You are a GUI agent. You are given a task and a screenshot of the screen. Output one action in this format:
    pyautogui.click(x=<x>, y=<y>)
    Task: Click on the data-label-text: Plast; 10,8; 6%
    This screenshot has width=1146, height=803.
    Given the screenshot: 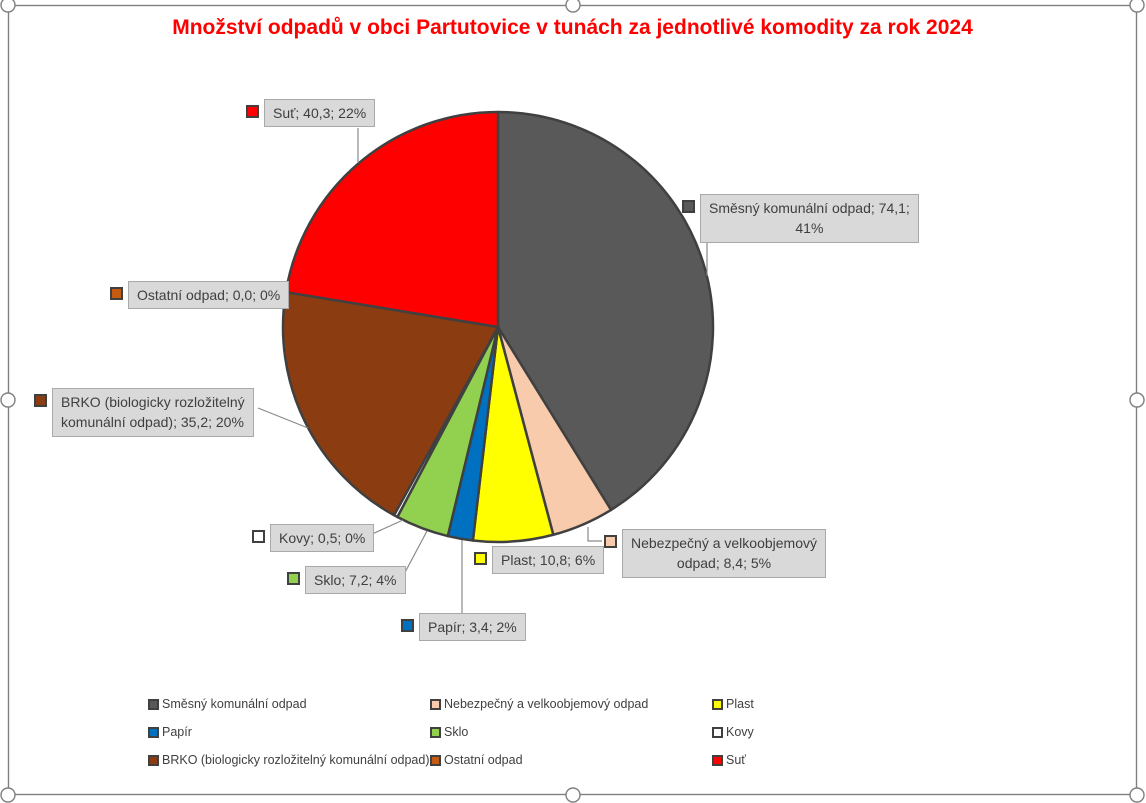 What is the action you would take?
    pyautogui.click(x=548, y=560)
    